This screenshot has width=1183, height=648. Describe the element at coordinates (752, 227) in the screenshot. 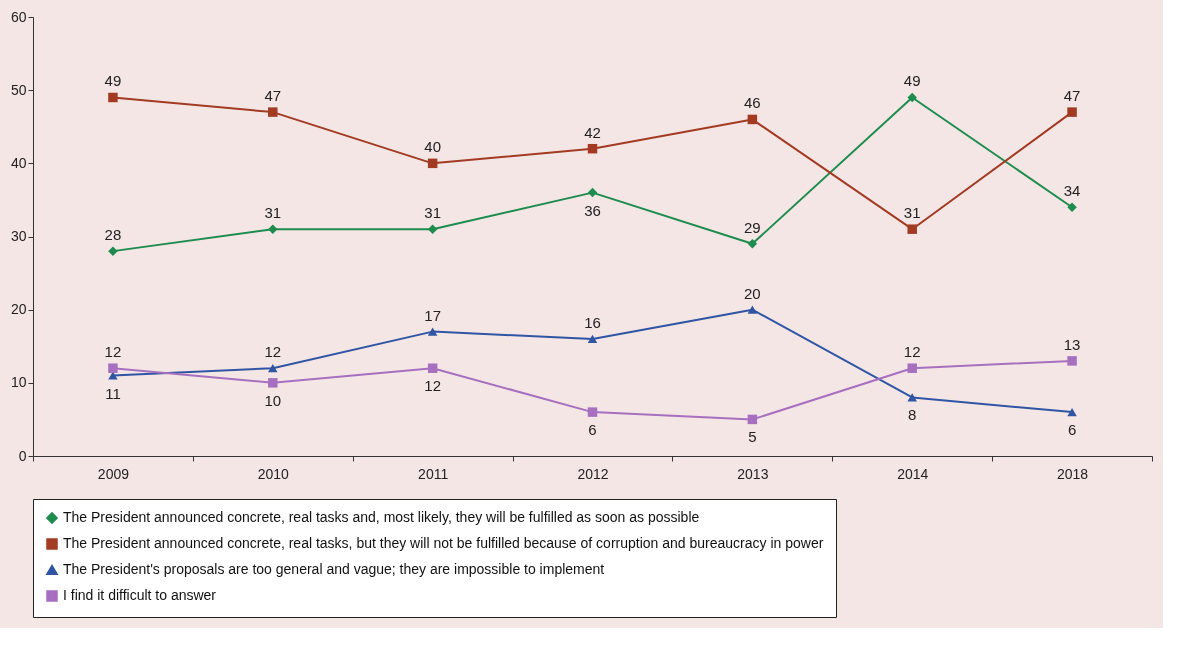

I see `data-label: 29` at that location.